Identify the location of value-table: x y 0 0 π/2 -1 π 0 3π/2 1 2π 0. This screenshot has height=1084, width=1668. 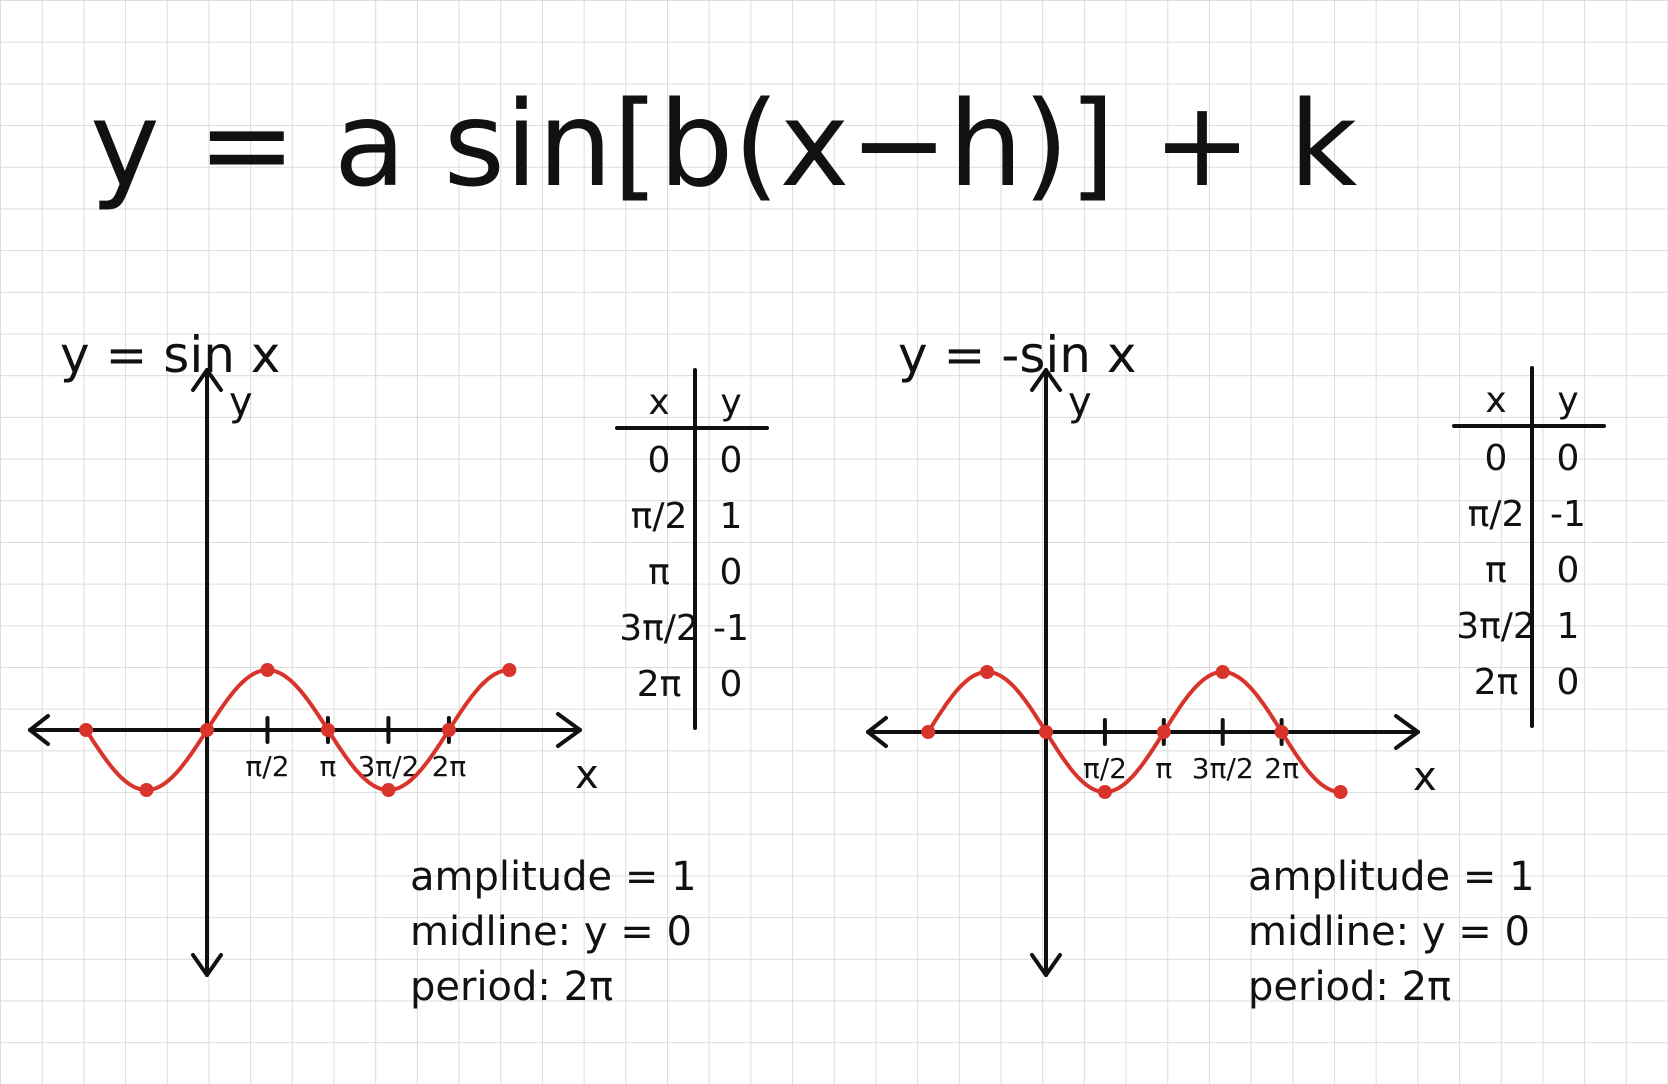
(1529, 547).